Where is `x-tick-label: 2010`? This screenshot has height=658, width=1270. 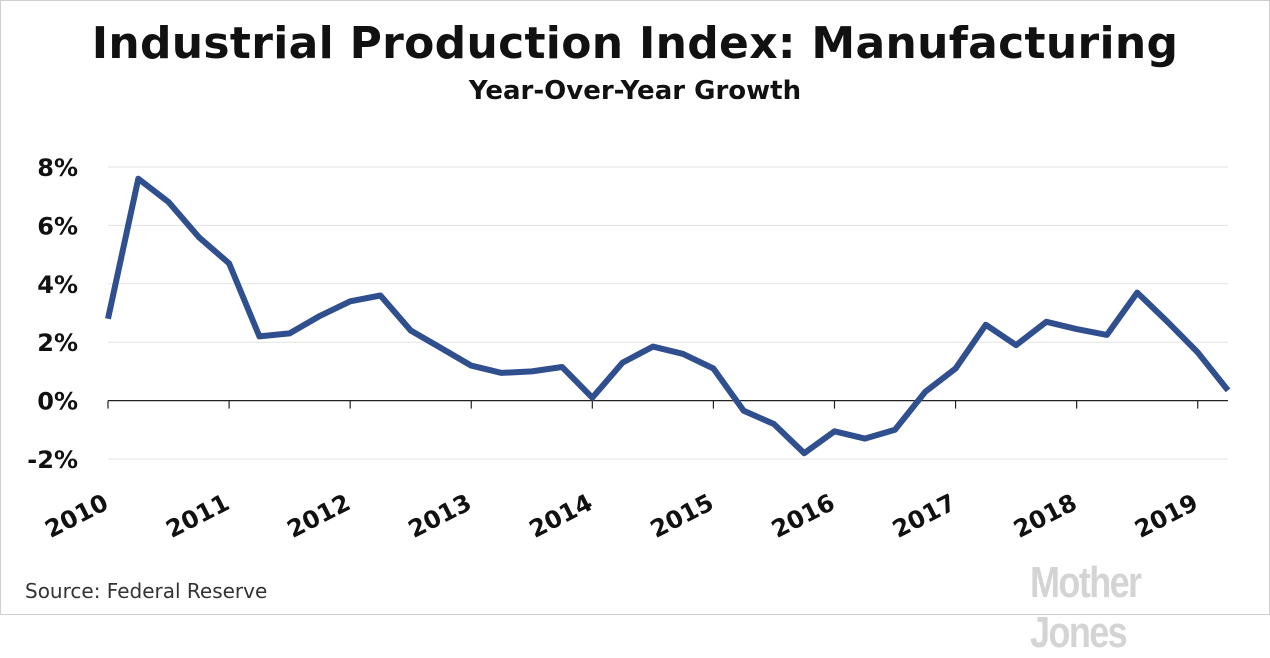 x-tick-label: 2010 is located at coordinates (76, 515).